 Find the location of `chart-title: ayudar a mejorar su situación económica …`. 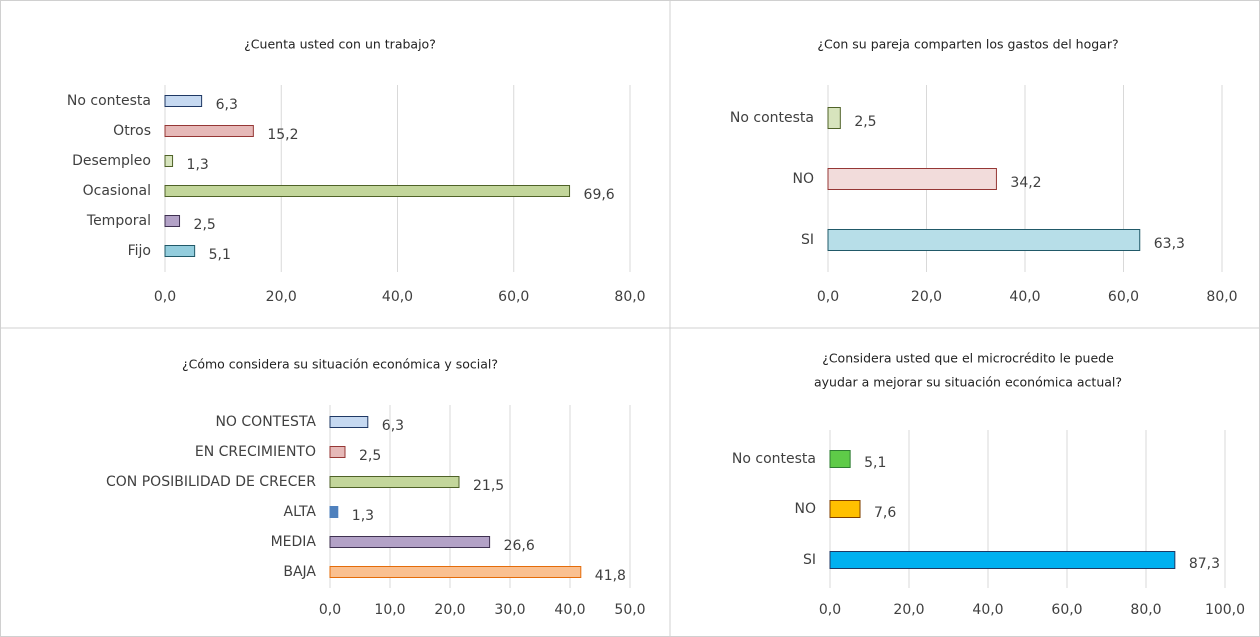

chart-title: ayudar a mejorar su situación económica … is located at coordinates (968, 382).